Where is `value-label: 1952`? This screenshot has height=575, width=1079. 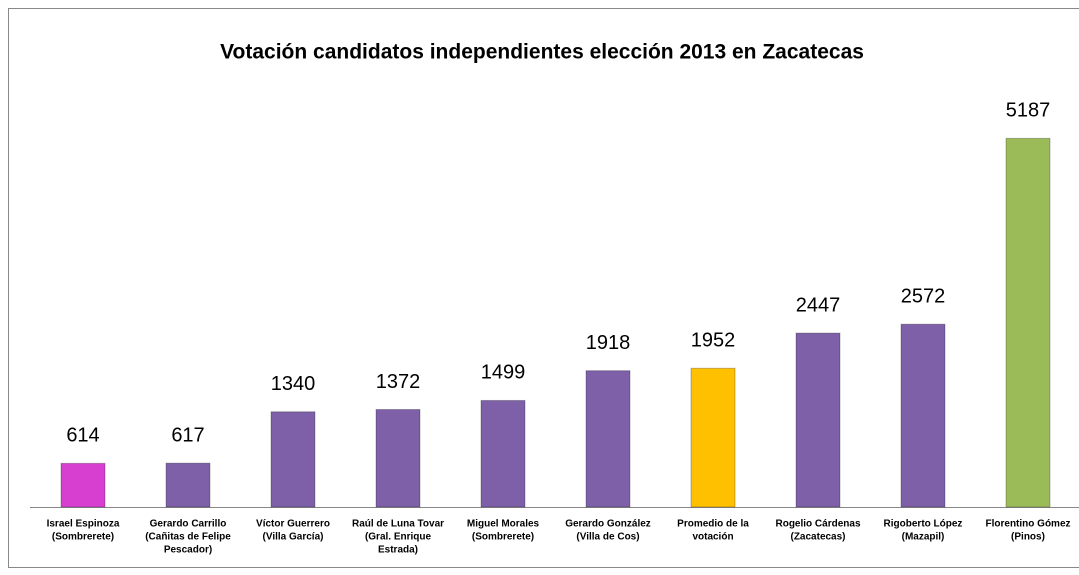
value-label: 1952 is located at coordinates (713, 341).